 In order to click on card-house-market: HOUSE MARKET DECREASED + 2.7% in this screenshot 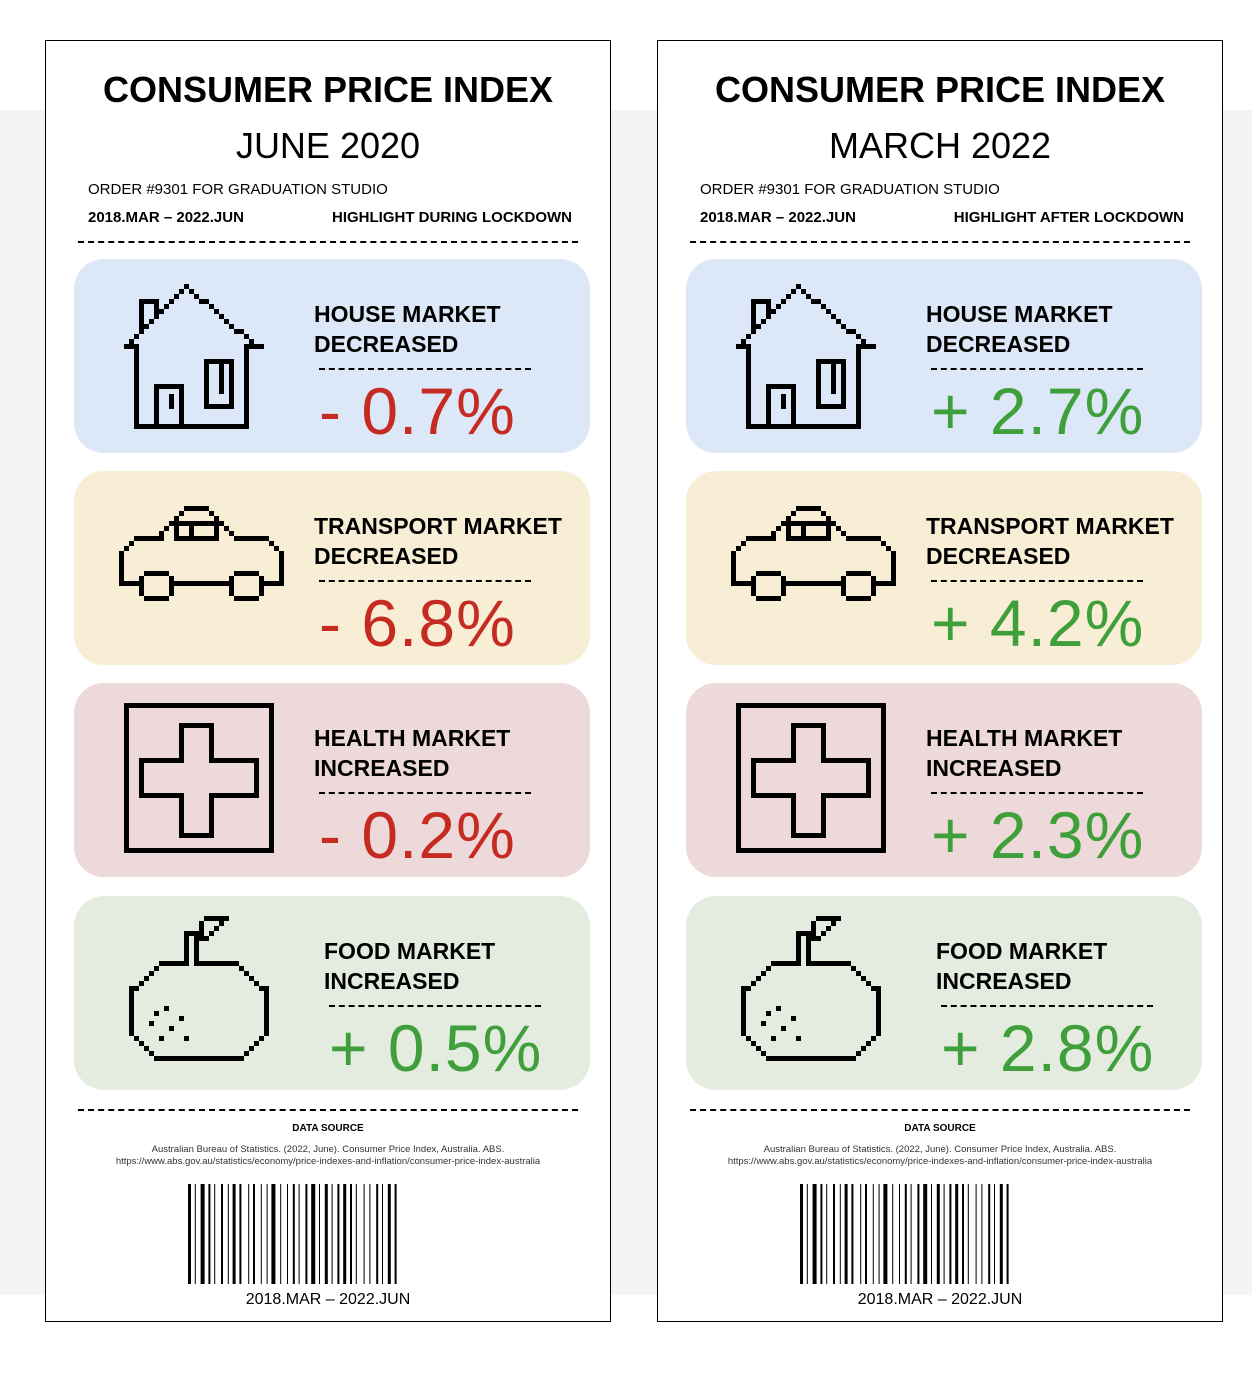, I will do `click(944, 356)`.